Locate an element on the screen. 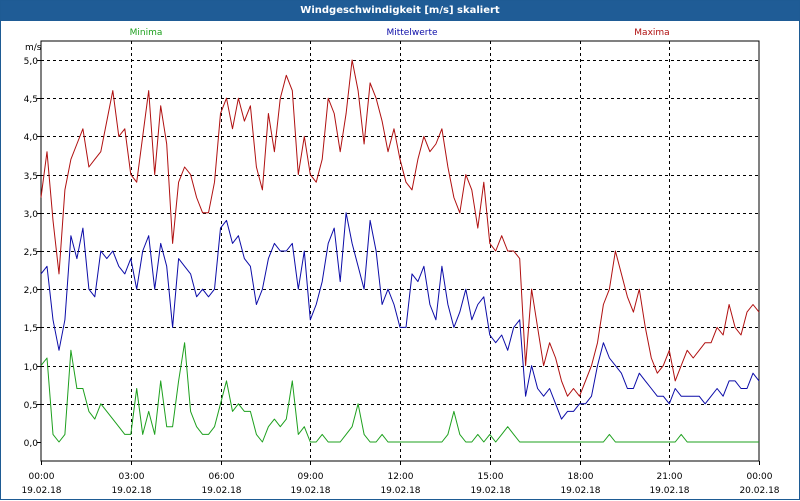  x-tick-date-label: 20.02.18 is located at coordinates (759, 491).